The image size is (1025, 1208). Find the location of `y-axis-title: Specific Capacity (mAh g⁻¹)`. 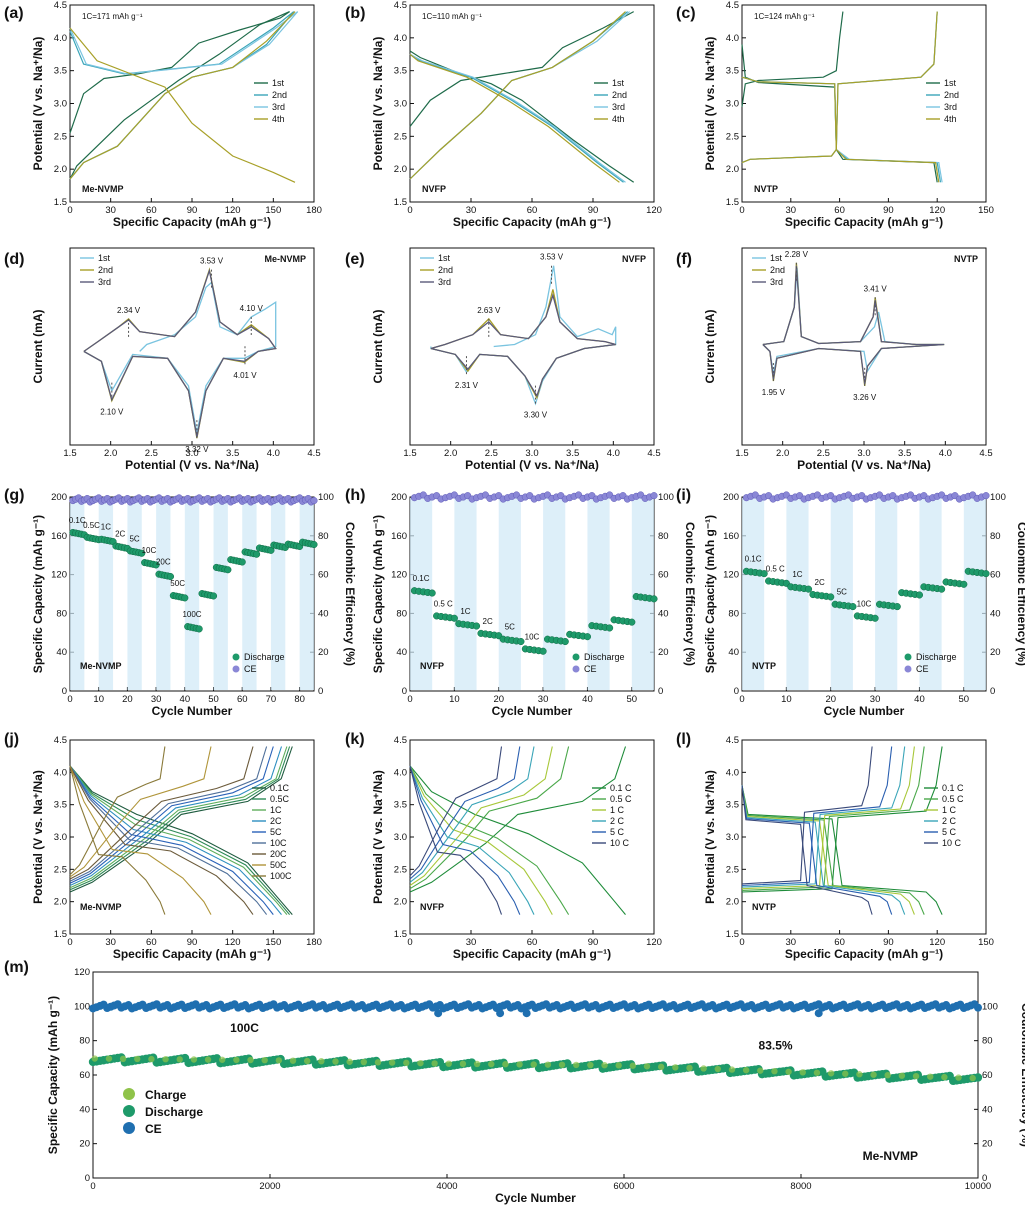

y-axis-title: Specific Capacity (mAh g⁻¹) is located at coordinates (710, 594).